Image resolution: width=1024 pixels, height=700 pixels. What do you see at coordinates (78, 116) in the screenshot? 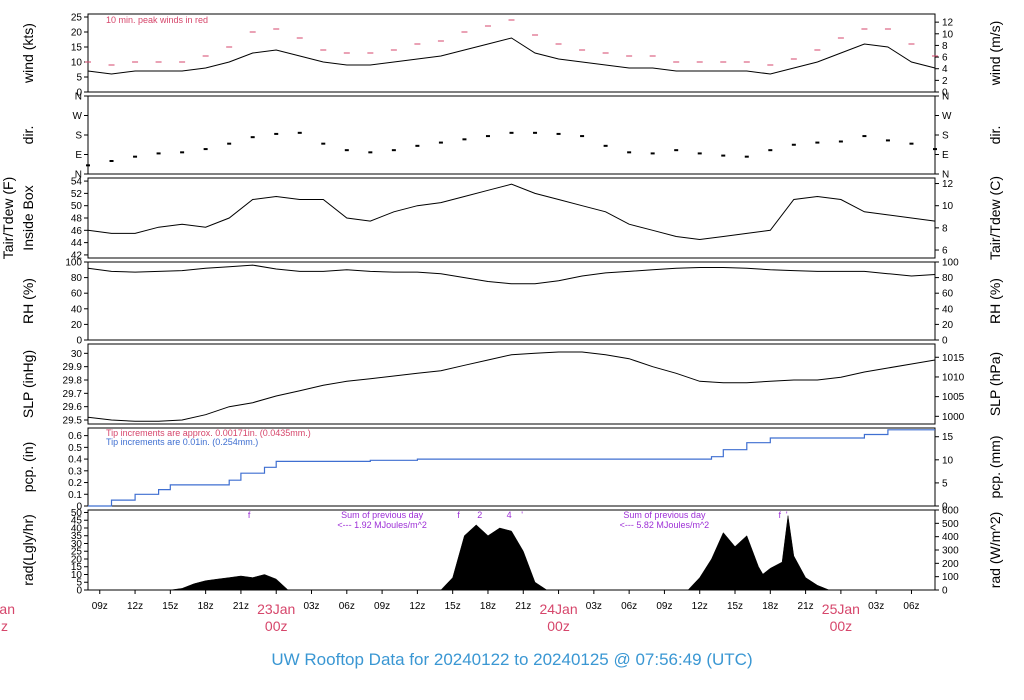
I see `y-tick-label: W` at bounding box center [78, 116].